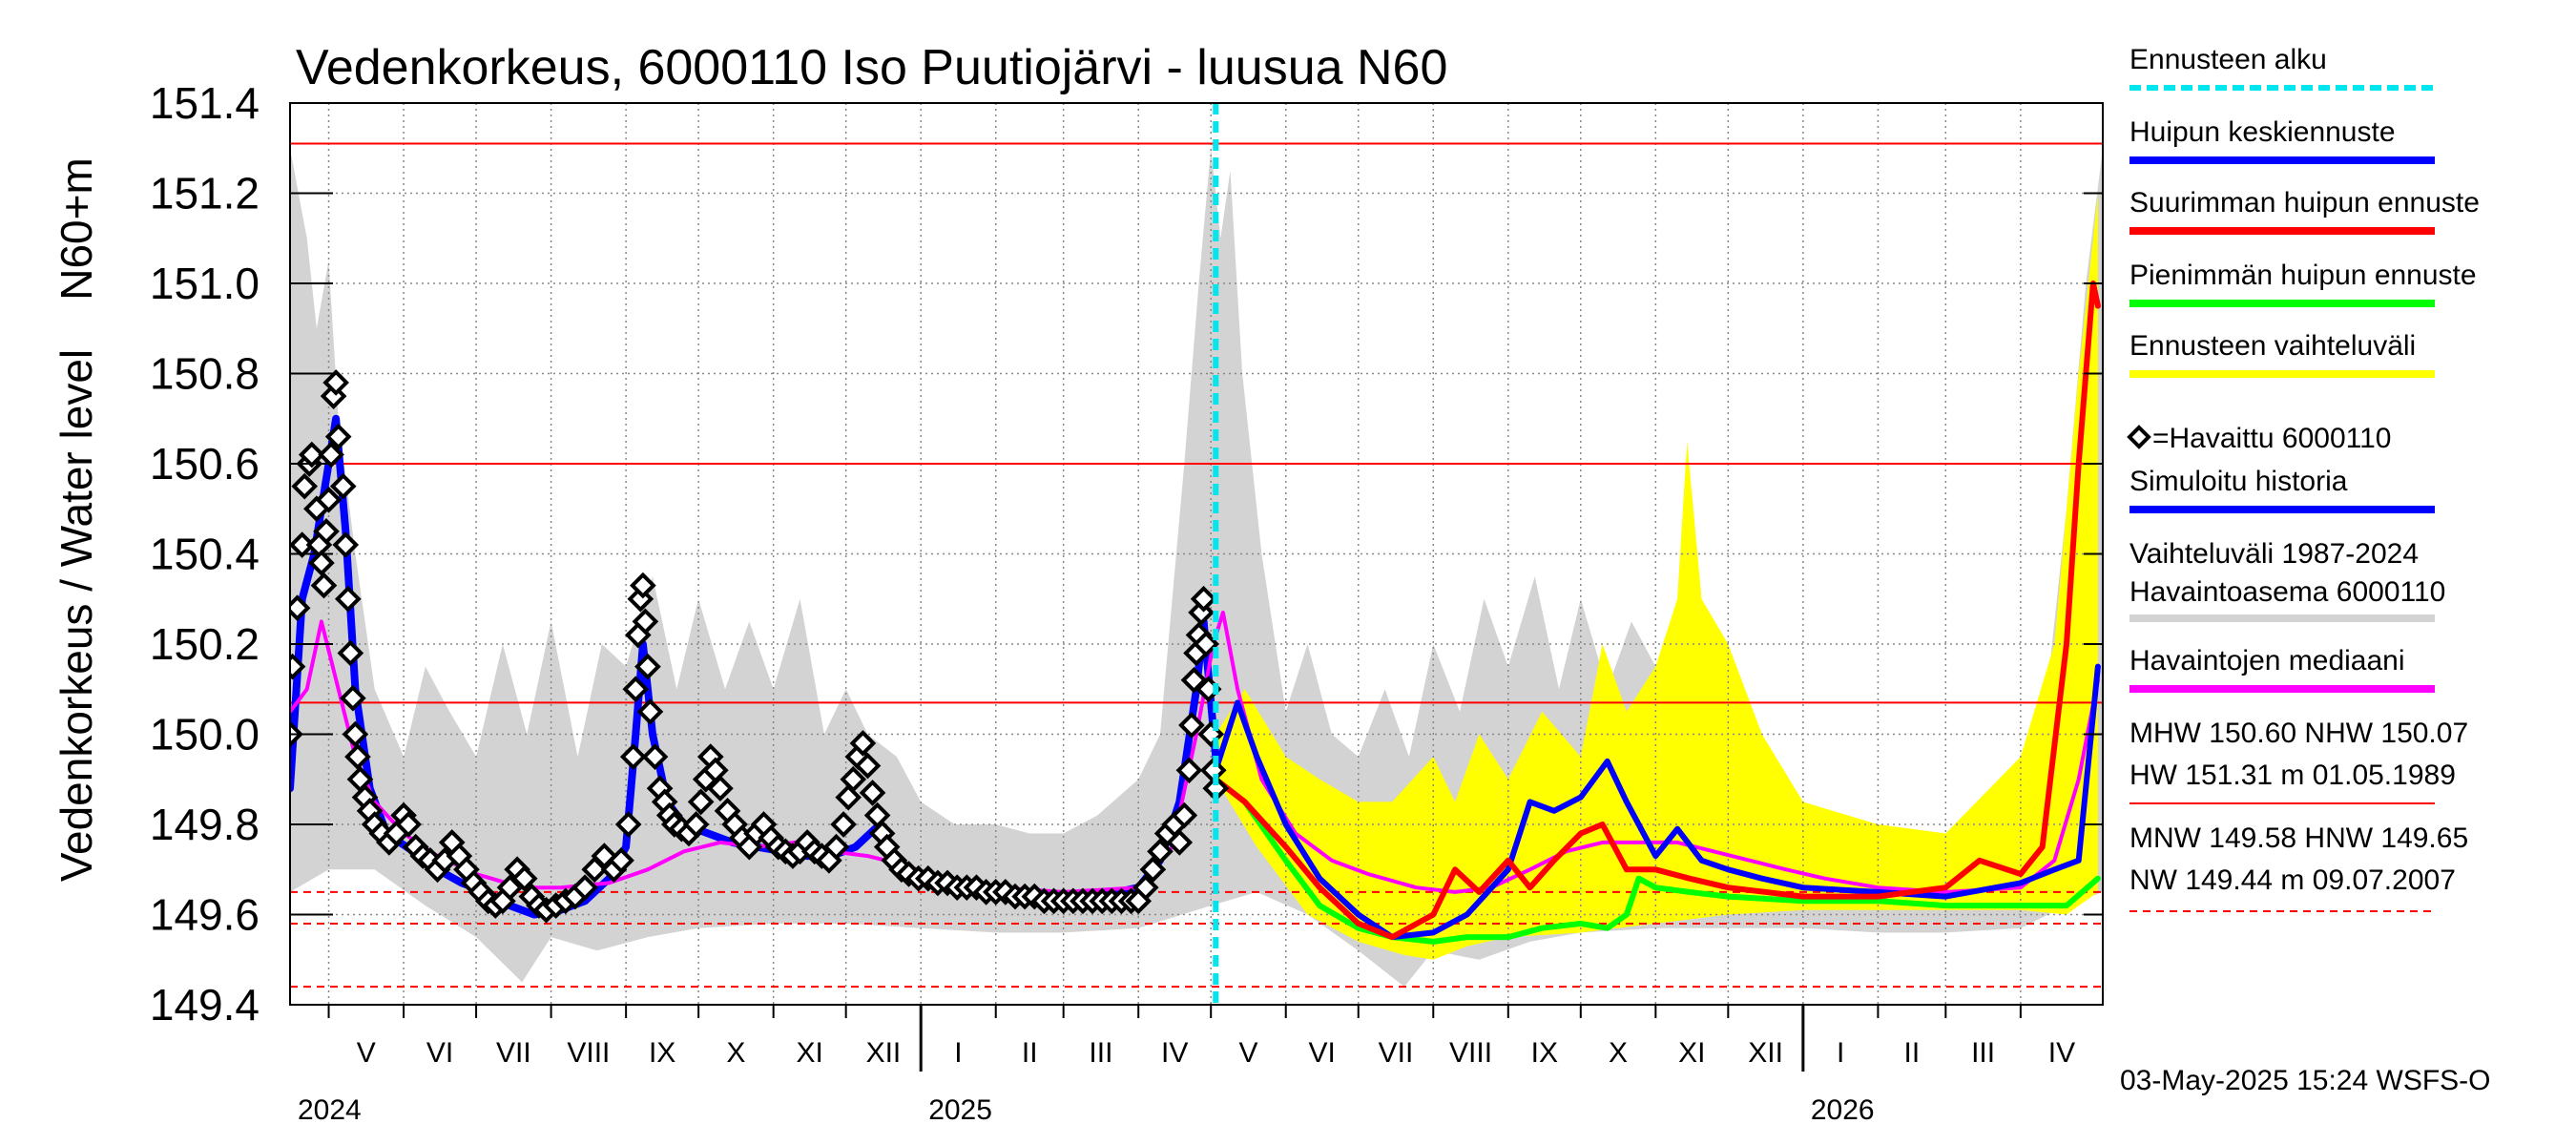 The height and width of the screenshot is (1145, 2576). Describe the element at coordinates (205, 194) in the screenshot. I see `y-tick-label: 151.2` at that location.